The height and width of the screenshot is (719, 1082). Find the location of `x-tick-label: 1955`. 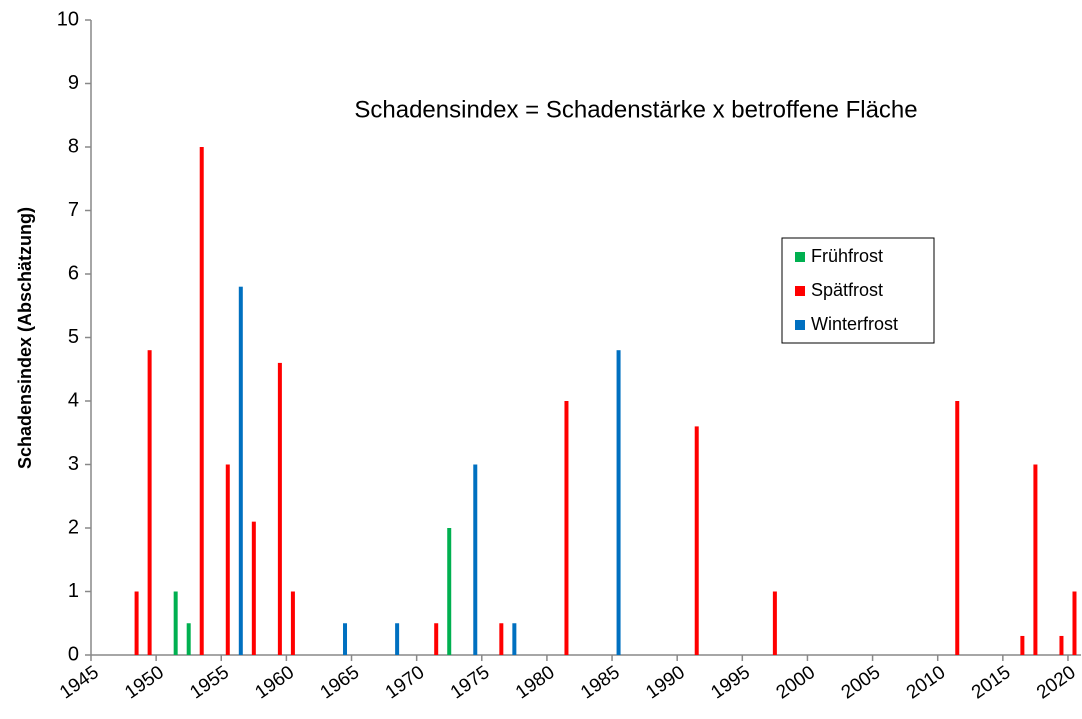

x-tick-label: 1955 is located at coordinates (209, 682).